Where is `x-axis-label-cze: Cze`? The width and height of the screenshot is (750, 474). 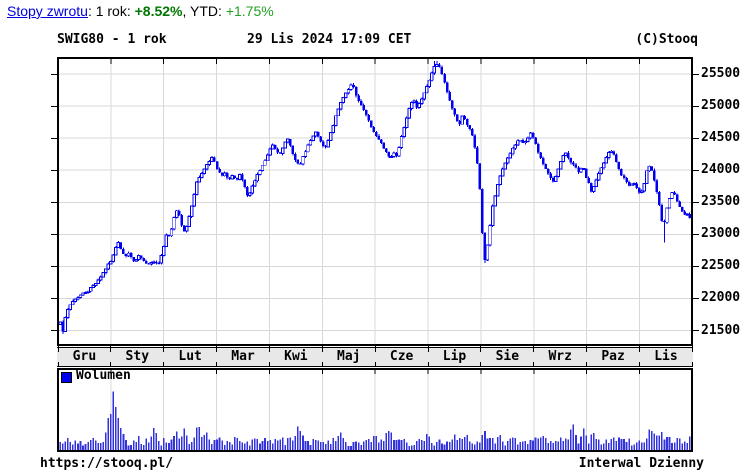
x-axis-label-cze: Cze is located at coordinates (401, 356).